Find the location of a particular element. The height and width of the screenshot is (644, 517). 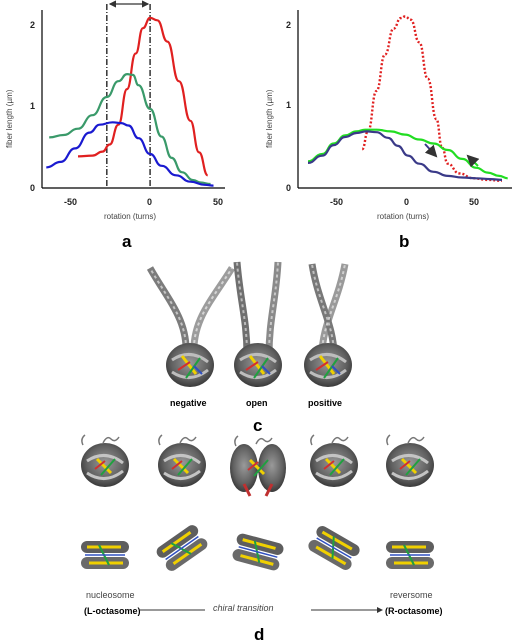

label-positive: positive is located at coordinates (325, 403).